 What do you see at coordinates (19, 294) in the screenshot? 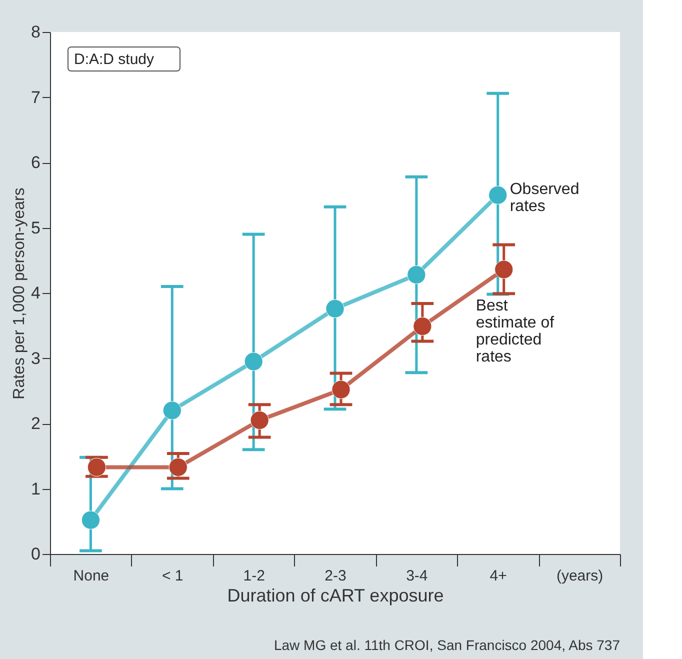
I see `y-axis-title: Rates per 1,000 person-years` at bounding box center [19, 294].